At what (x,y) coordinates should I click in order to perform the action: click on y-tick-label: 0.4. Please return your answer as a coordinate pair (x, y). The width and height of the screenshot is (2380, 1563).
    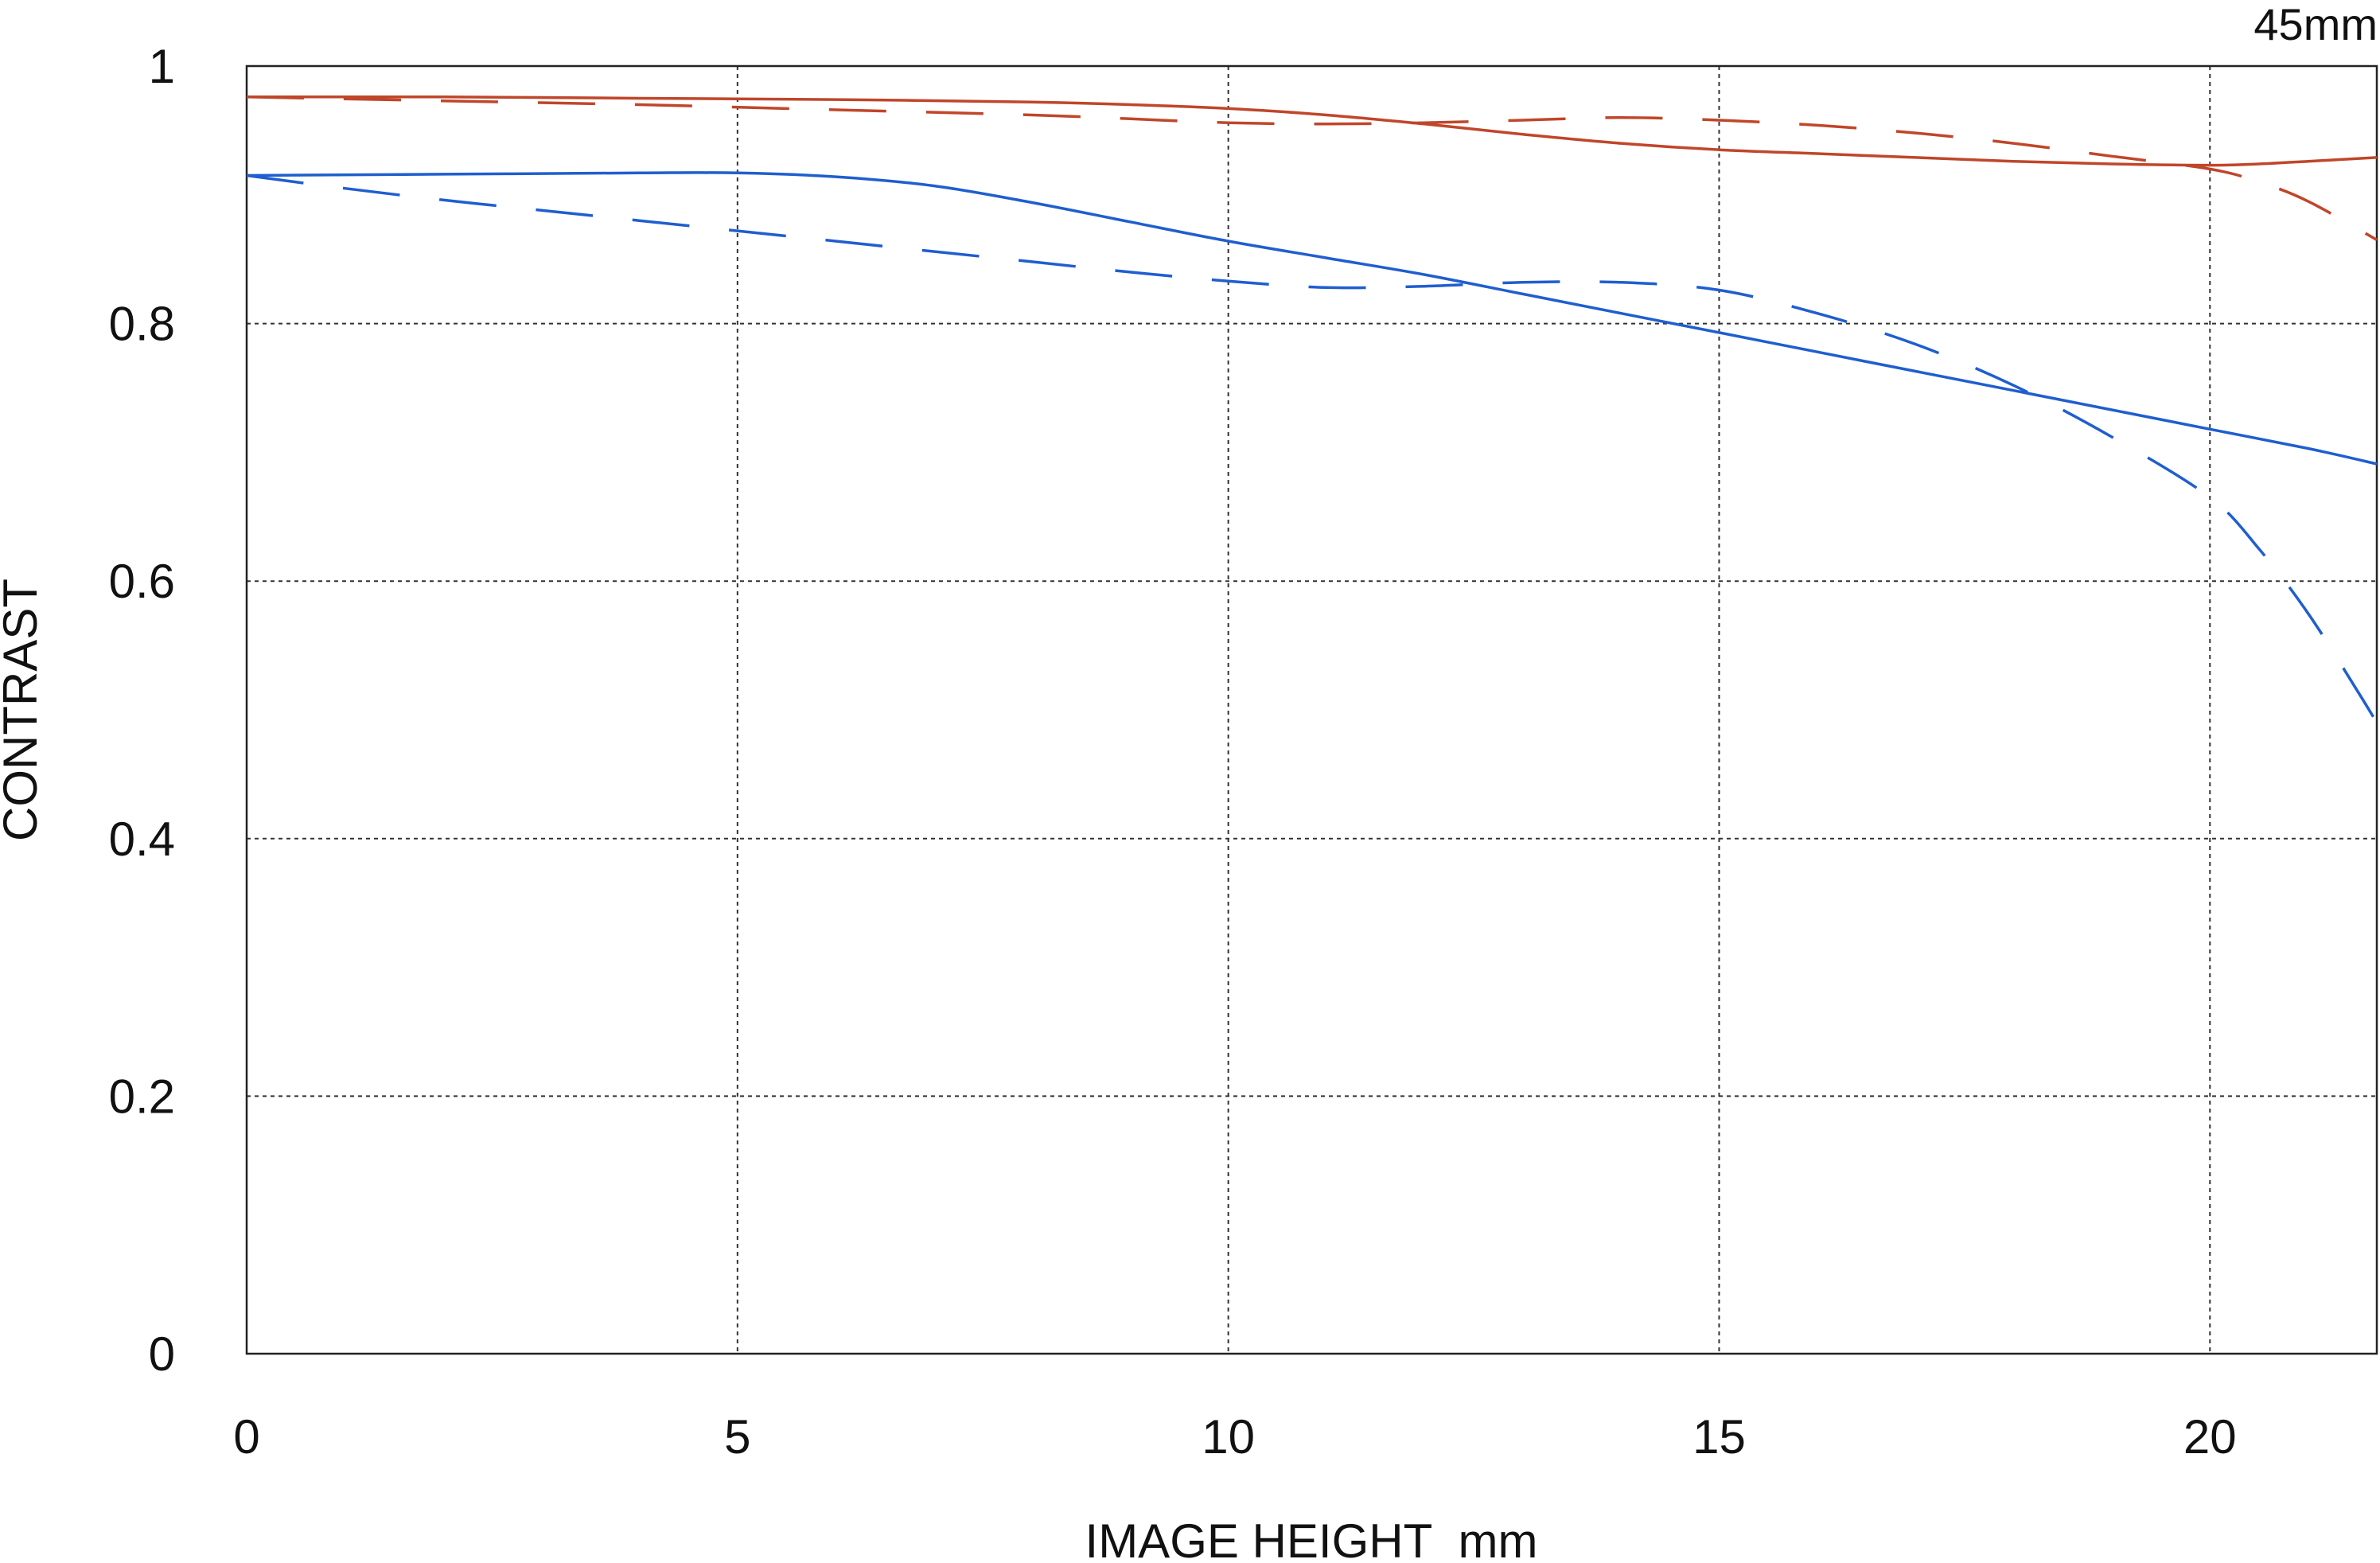
    Looking at the image, I should click on (142, 839).